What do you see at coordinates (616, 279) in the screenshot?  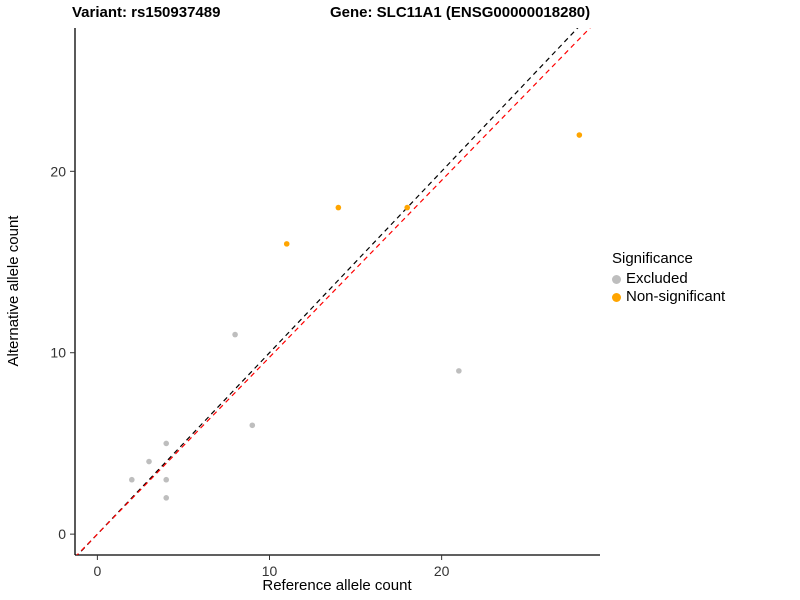 I see `excluded-dot-icon` at bounding box center [616, 279].